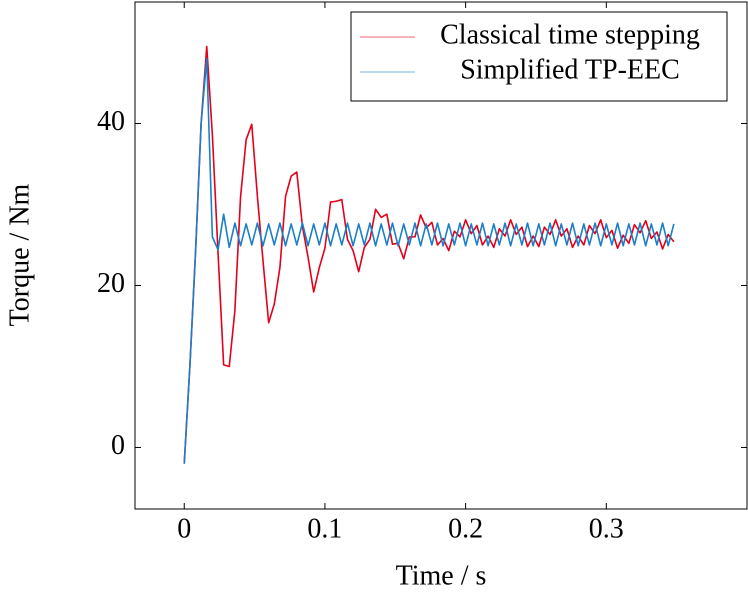 Image resolution: width=748 pixels, height=600 pixels. Describe the element at coordinates (324, 528) in the screenshot. I see `x-tick-label: 0.1` at that location.